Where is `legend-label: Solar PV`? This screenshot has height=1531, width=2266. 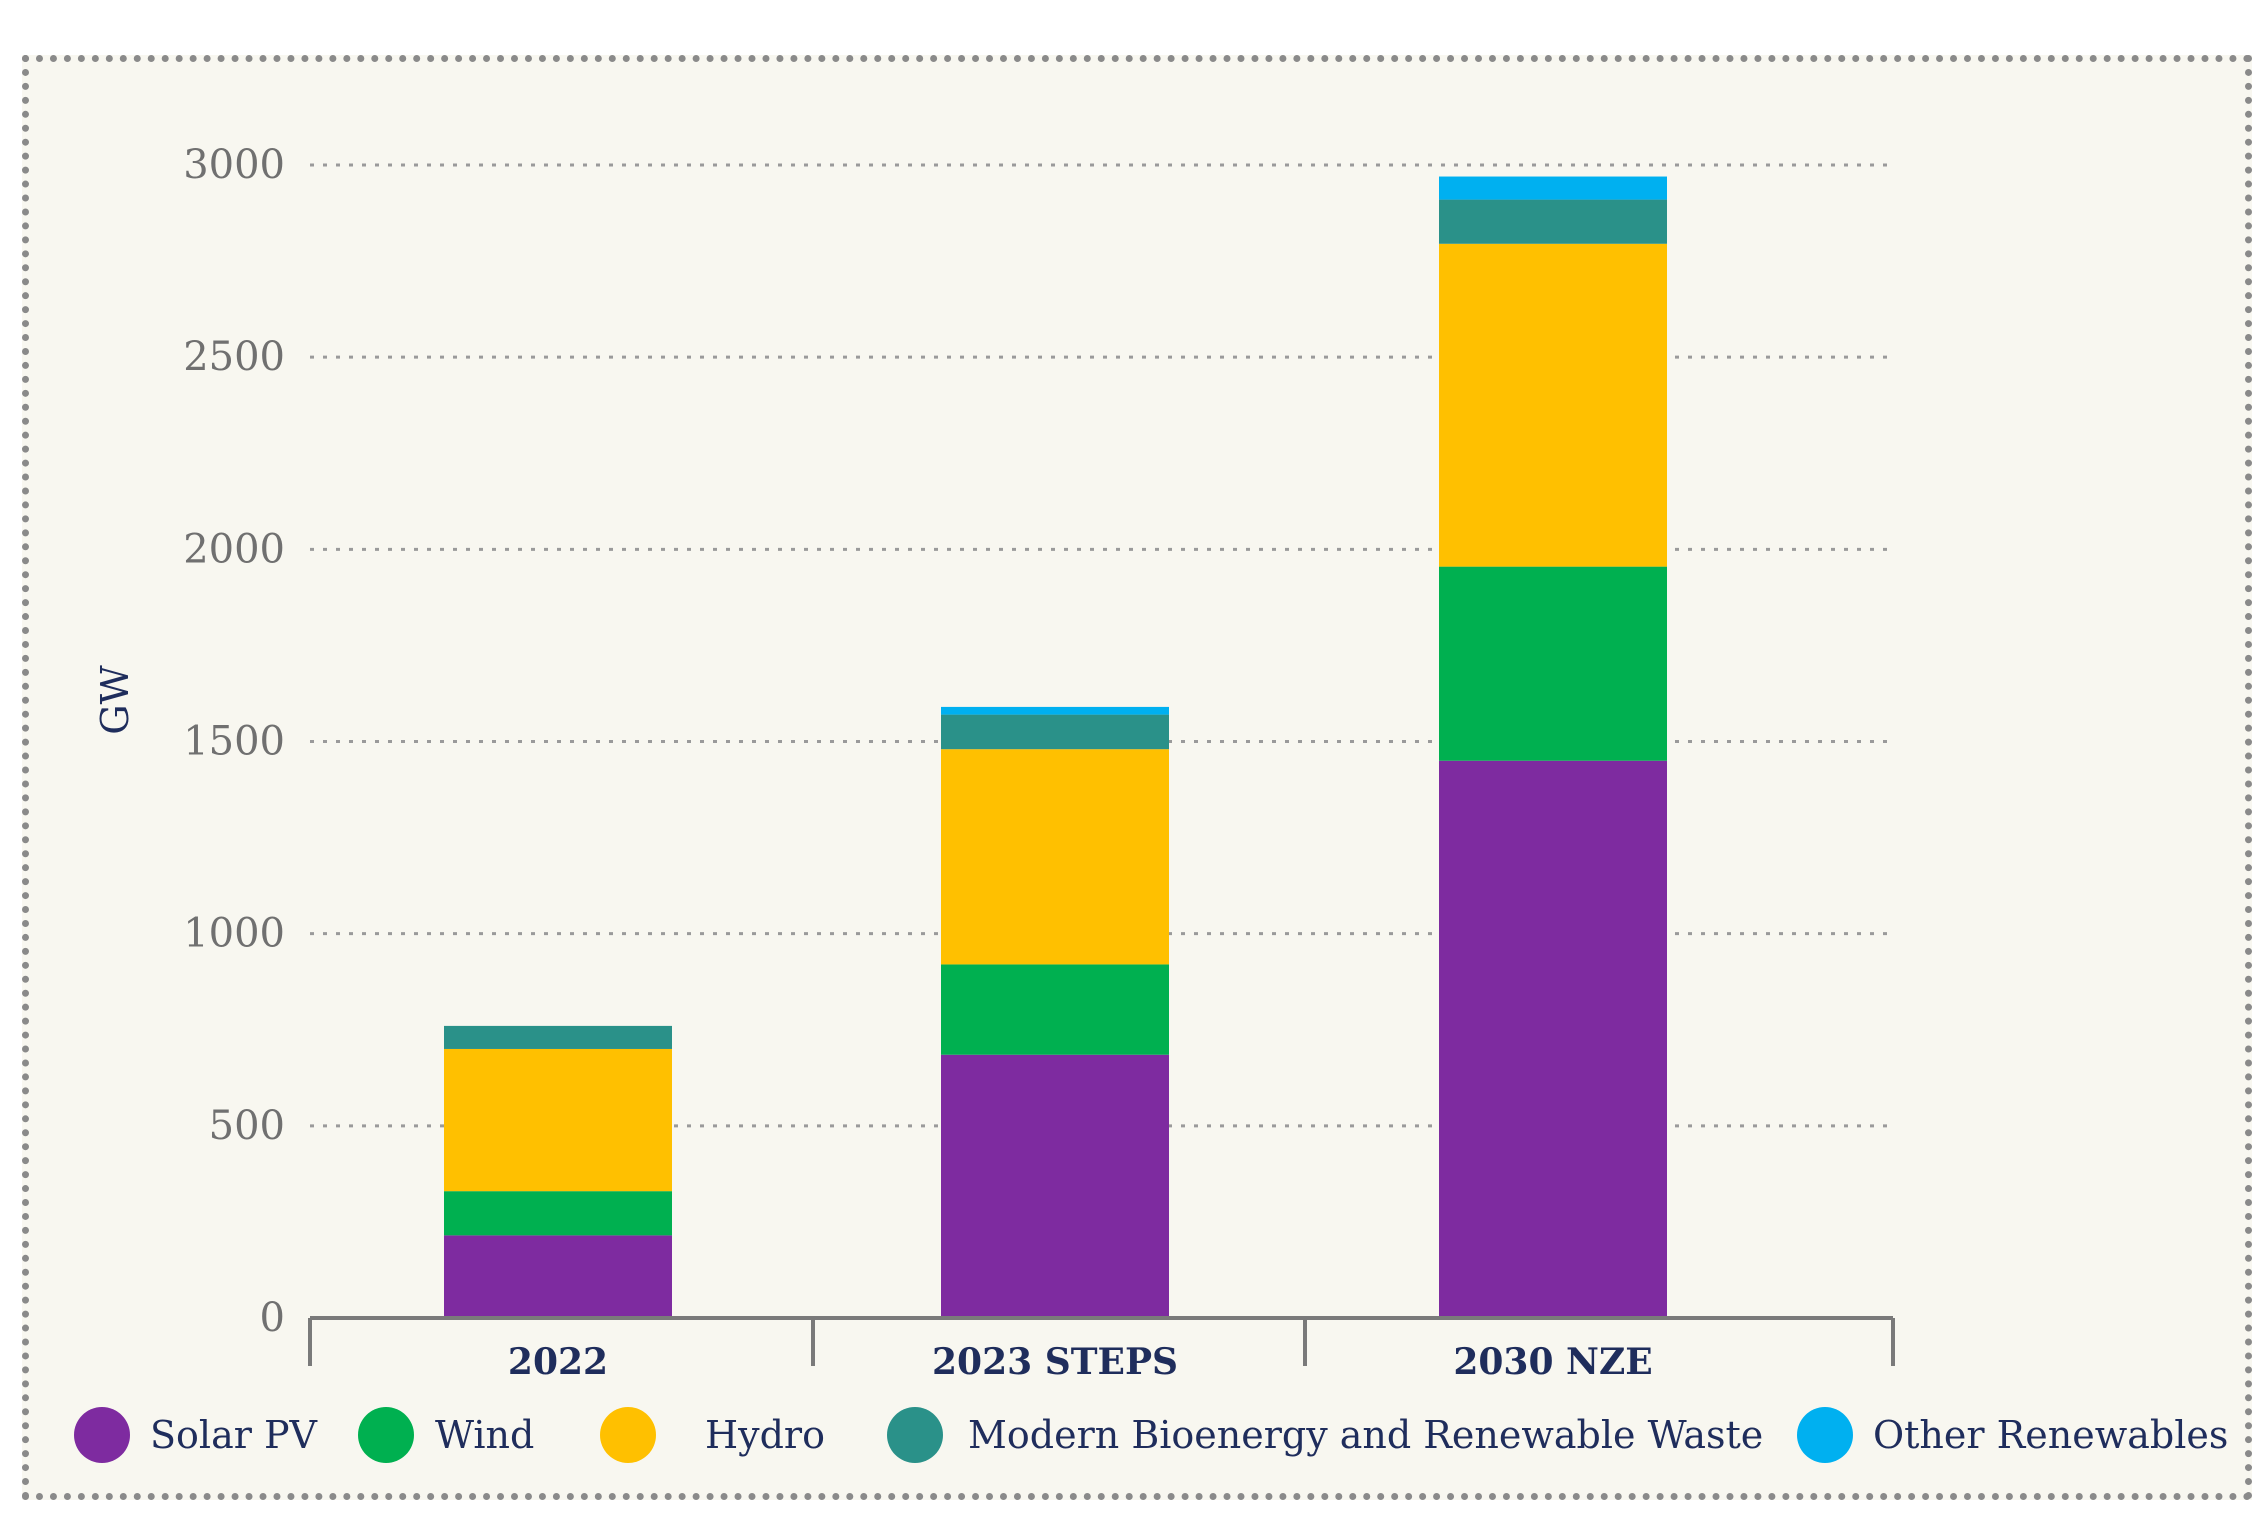 legend-label: Solar PV is located at coordinates (234, 1435).